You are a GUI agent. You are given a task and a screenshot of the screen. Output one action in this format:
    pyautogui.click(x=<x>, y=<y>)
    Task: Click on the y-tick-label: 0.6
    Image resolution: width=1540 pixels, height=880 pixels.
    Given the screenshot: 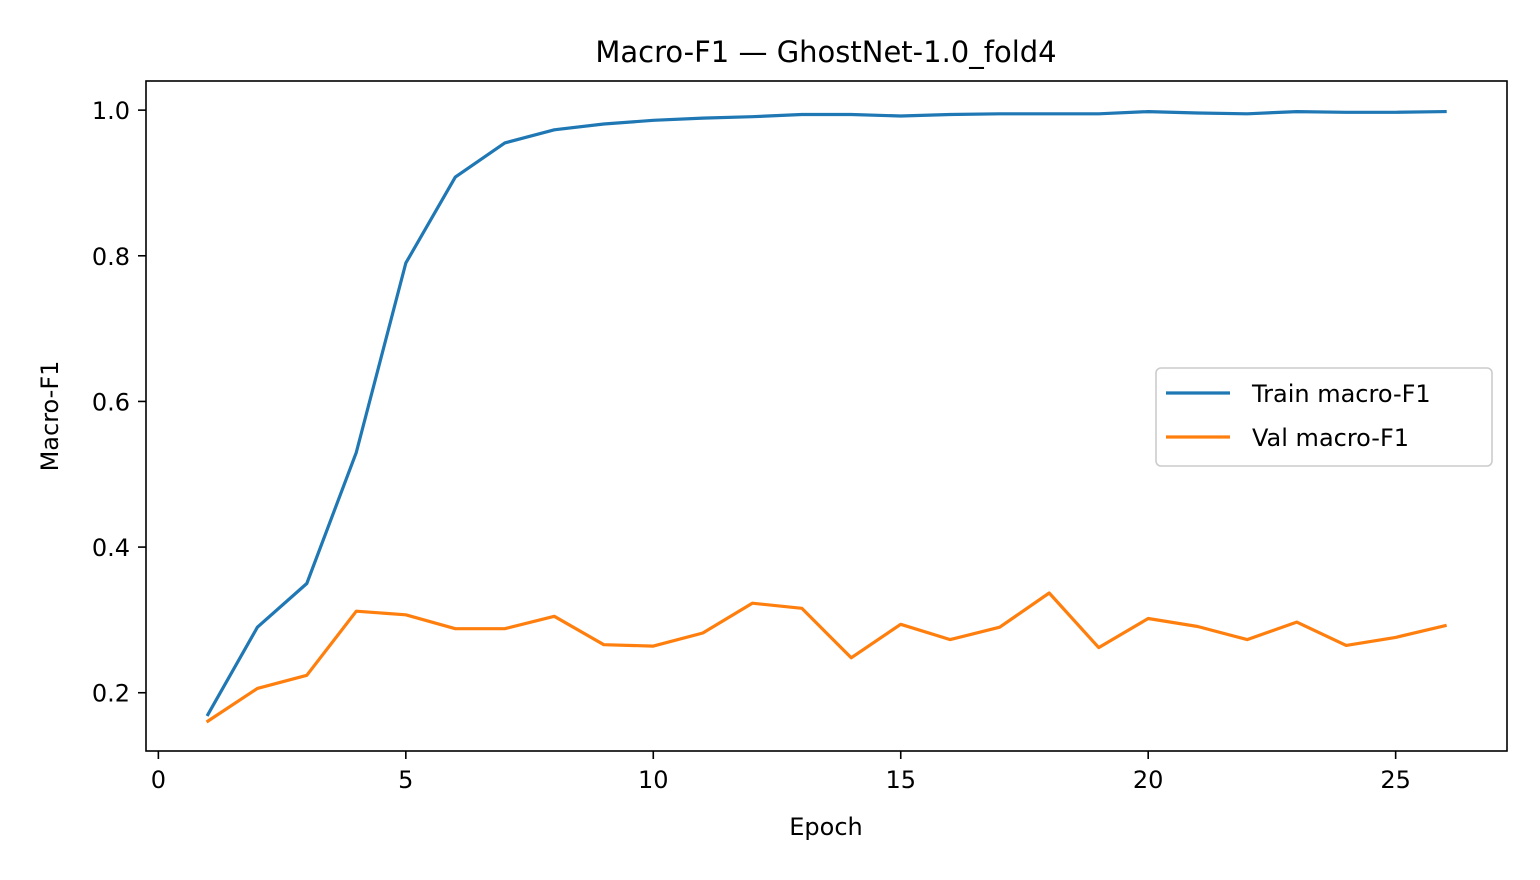 What is the action you would take?
    pyautogui.click(x=111, y=402)
    